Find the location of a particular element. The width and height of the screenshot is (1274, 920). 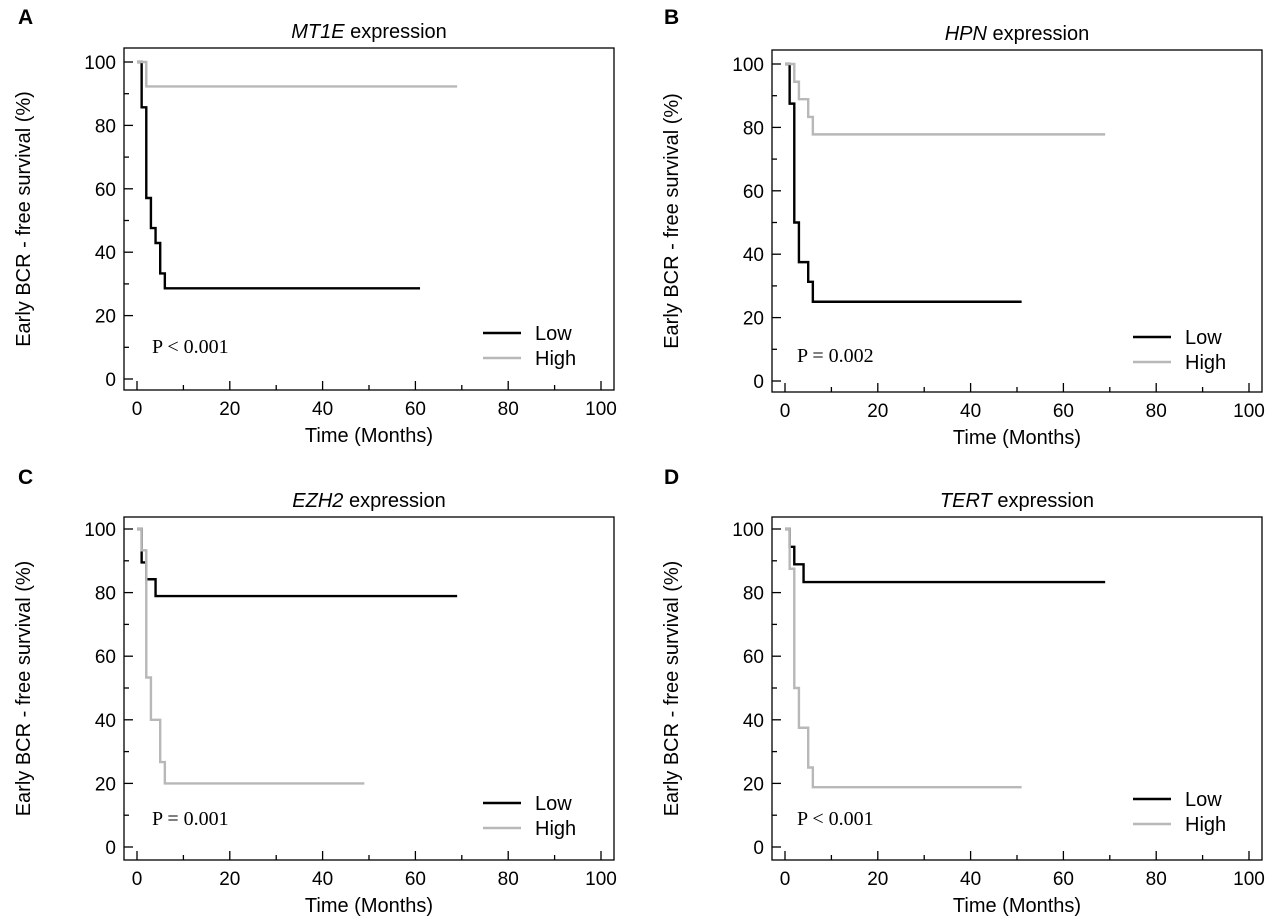

chart-title: TERT expression is located at coordinates (1017, 501).